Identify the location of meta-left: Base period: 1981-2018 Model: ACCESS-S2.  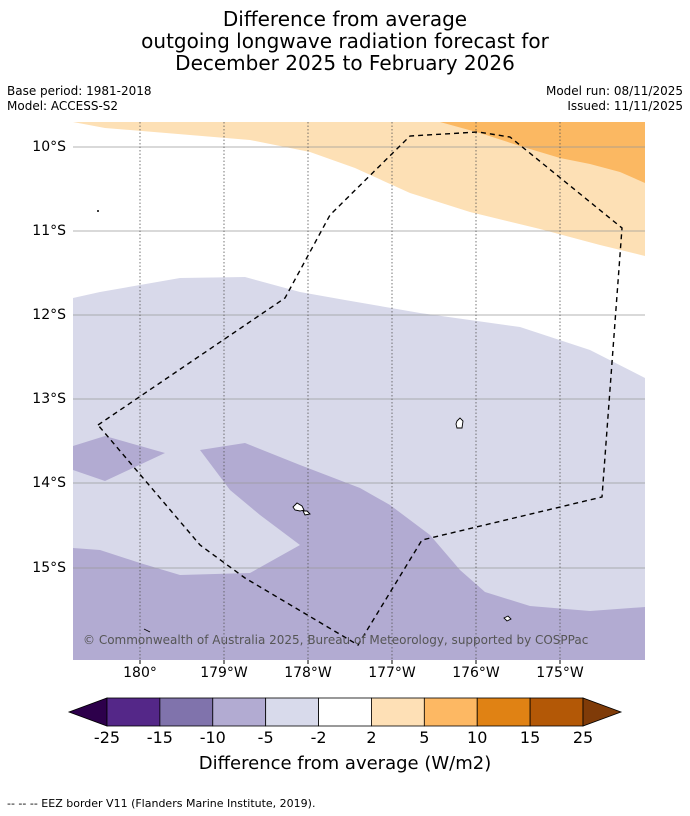
(79, 99).